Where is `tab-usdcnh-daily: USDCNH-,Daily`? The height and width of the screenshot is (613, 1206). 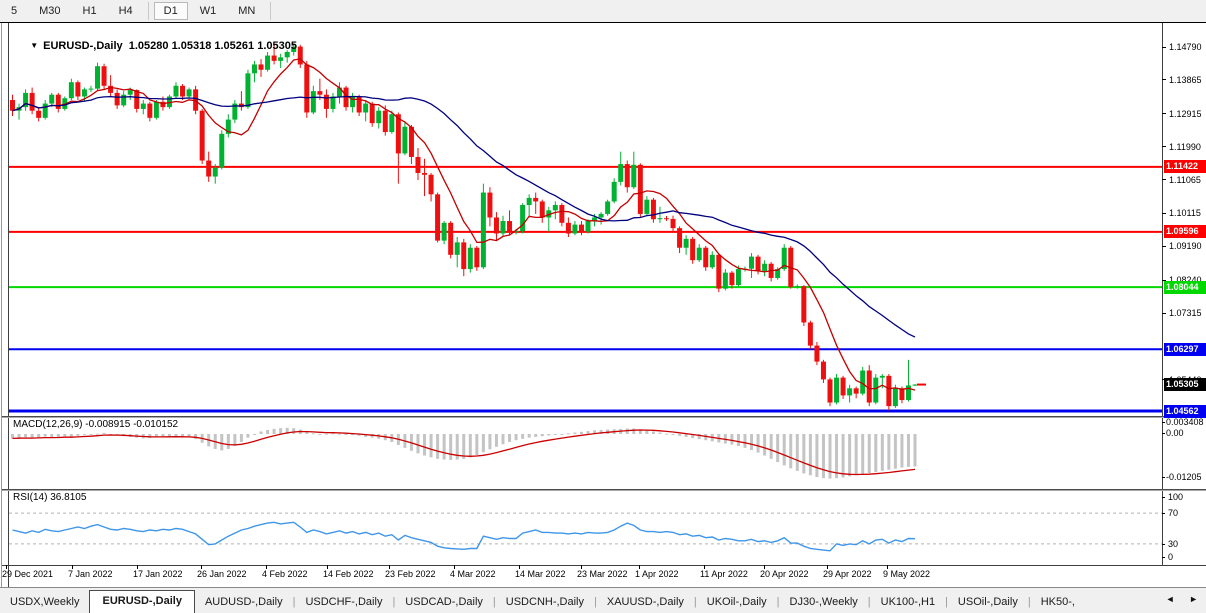
tab-usdcnh-daily: USDCNH-,Daily is located at coordinates (545, 602).